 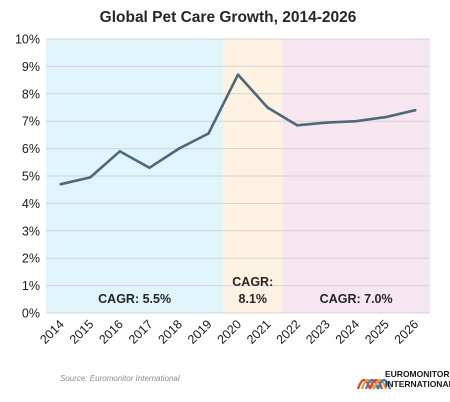 I want to click on y-tick-label: 6%, so click(x=31, y=149).